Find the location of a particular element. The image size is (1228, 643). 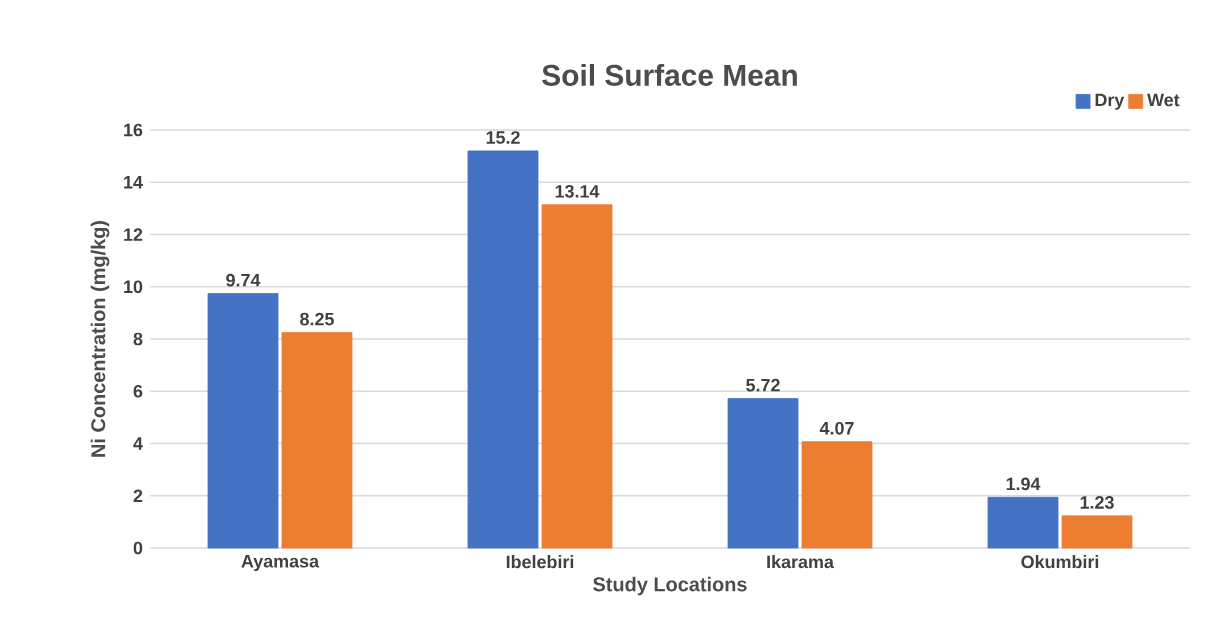

data-label: 1.23 is located at coordinates (1097, 502).